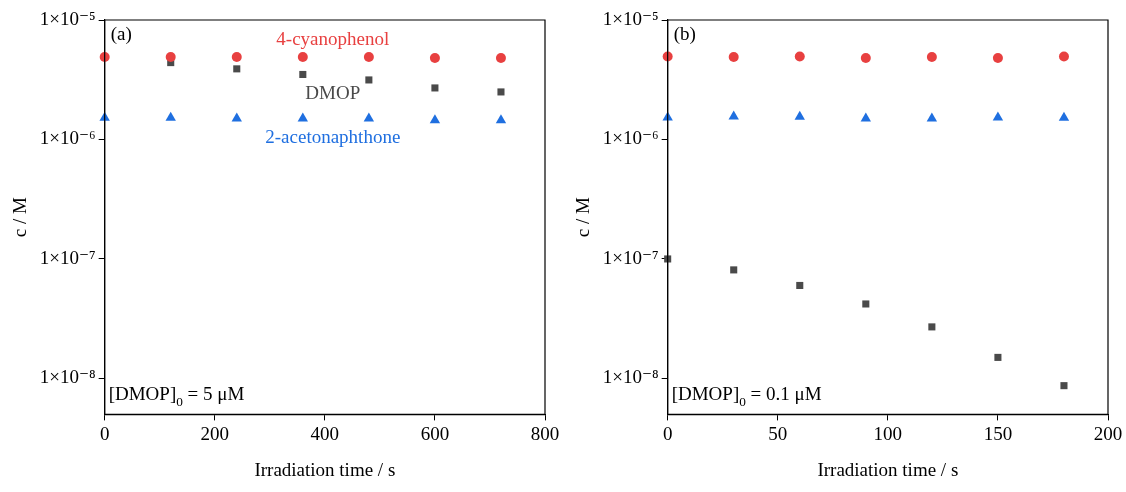 The width and height of the screenshot is (1126, 492). Describe the element at coordinates (435, 433) in the screenshot. I see `x-tick-label: 600` at that location.